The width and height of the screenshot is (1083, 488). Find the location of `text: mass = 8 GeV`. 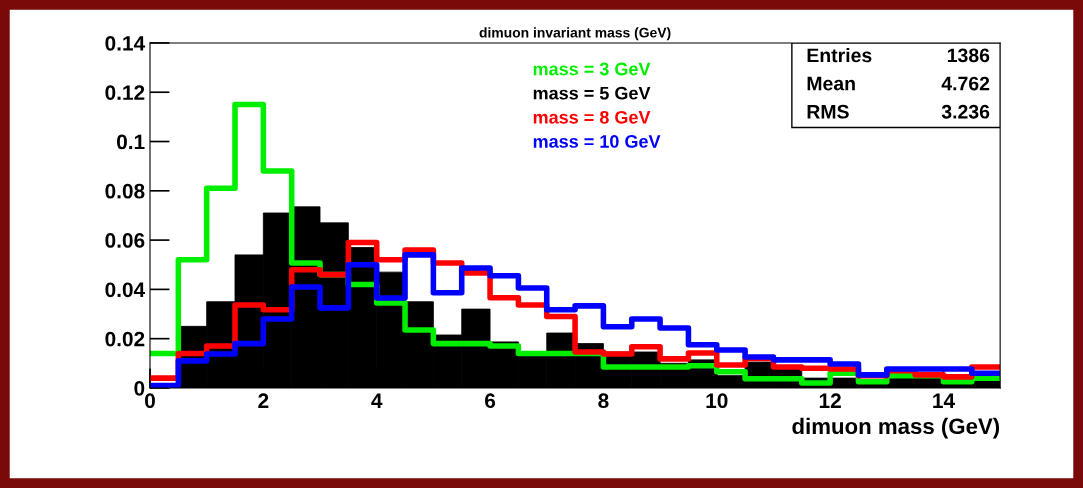

text: mass = 8 GeV is located at coordinates (592, 117).